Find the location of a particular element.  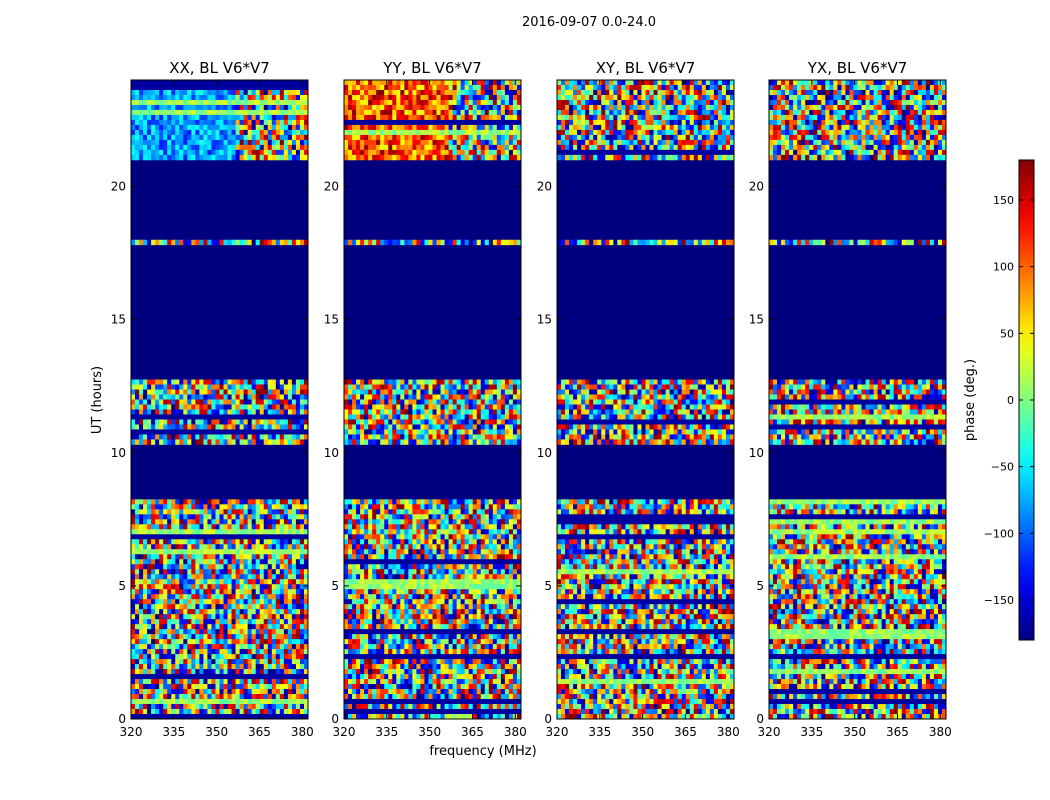

chart-suptitle: 2016-09-07 0.0-24.0 is located at coordinates (589, 22).